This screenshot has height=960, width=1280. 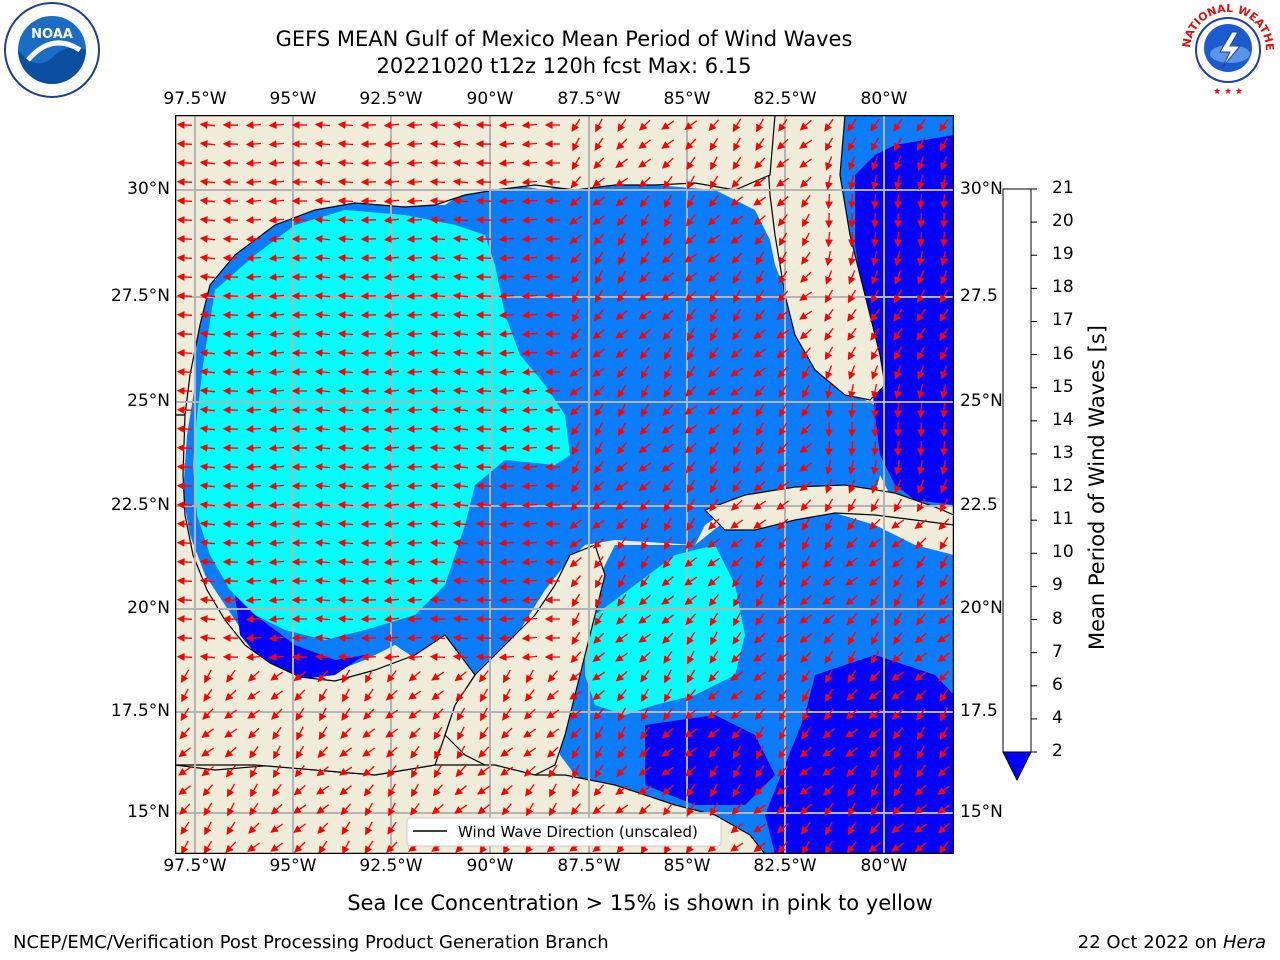 I want to click on colorbar-title: Mean Period of Wind Waves [s], so click(x=1097, y=487).